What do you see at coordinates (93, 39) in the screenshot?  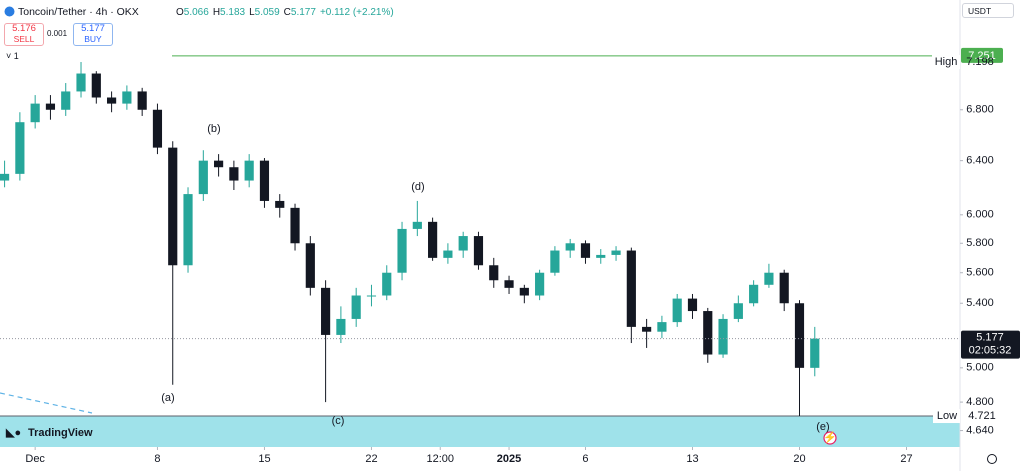 I see `buy-label: BUY` at bounding box center [93, 39].